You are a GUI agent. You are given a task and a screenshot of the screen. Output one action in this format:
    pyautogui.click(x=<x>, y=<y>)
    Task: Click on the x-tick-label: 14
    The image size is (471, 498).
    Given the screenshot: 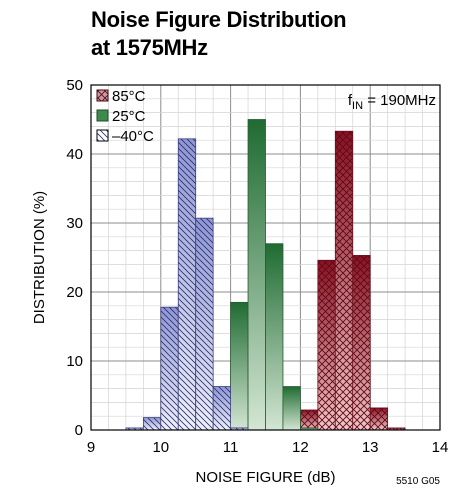 What is the action you would take?
    pyautogui.click(x=440, y=447)
    